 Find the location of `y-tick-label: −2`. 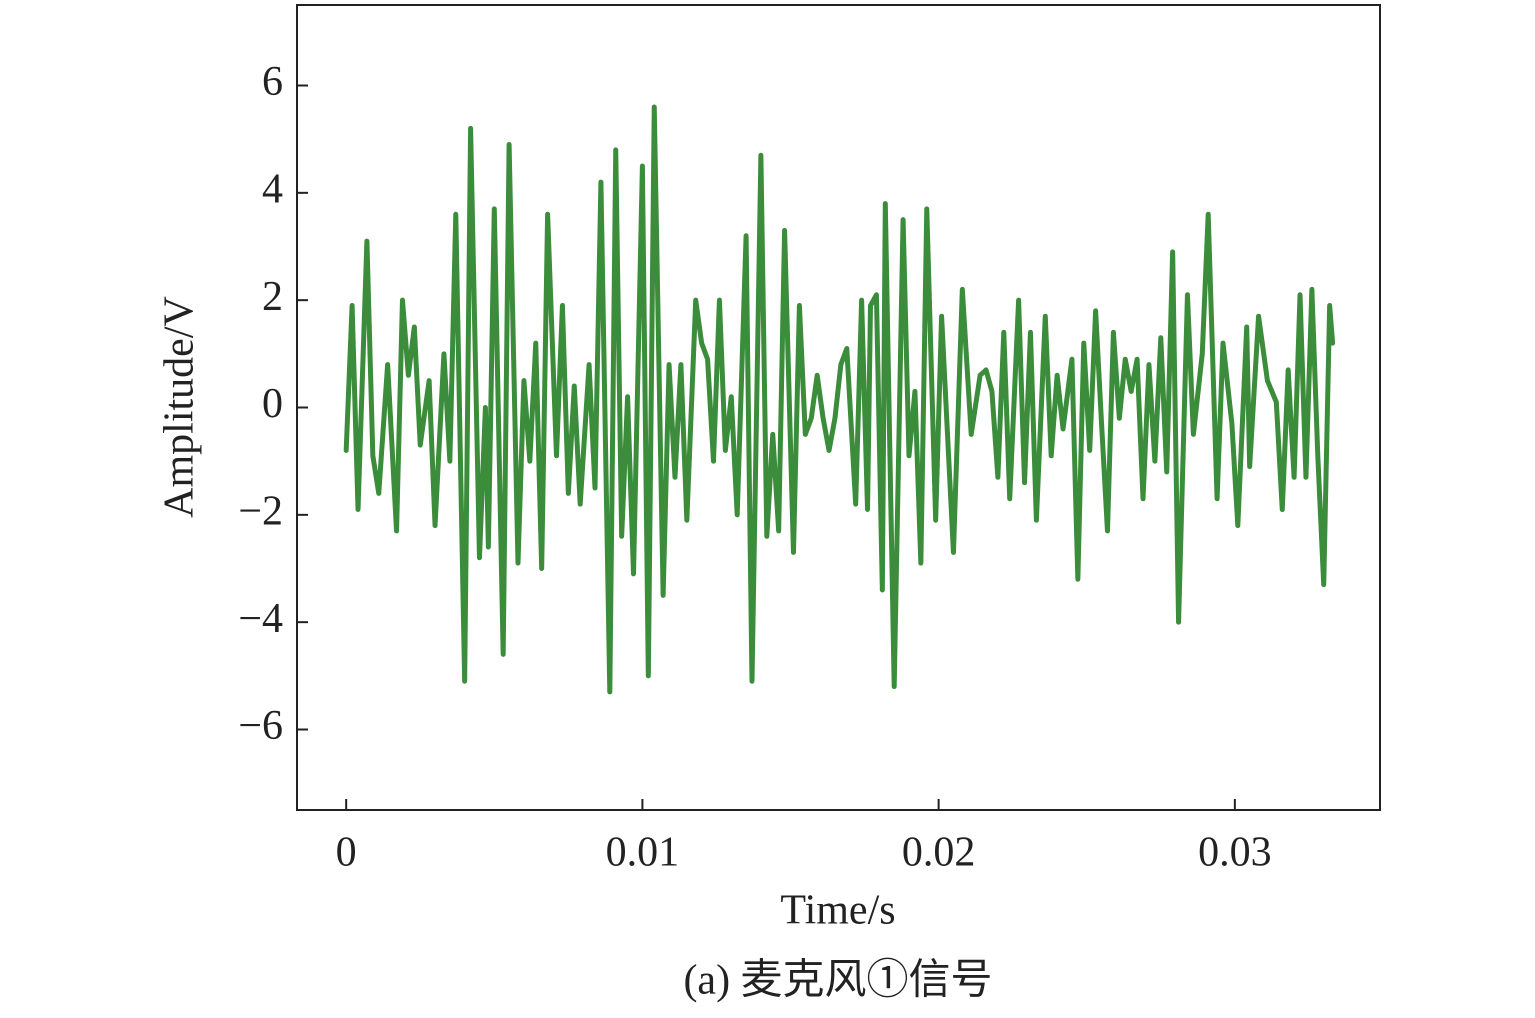

y-tick-label: −2 is located at coordinates (260, 511).